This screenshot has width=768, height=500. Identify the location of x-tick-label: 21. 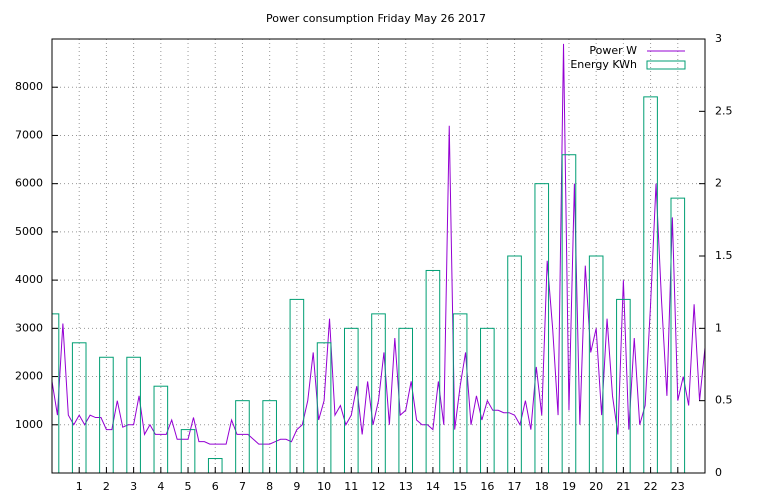
(623, 486).